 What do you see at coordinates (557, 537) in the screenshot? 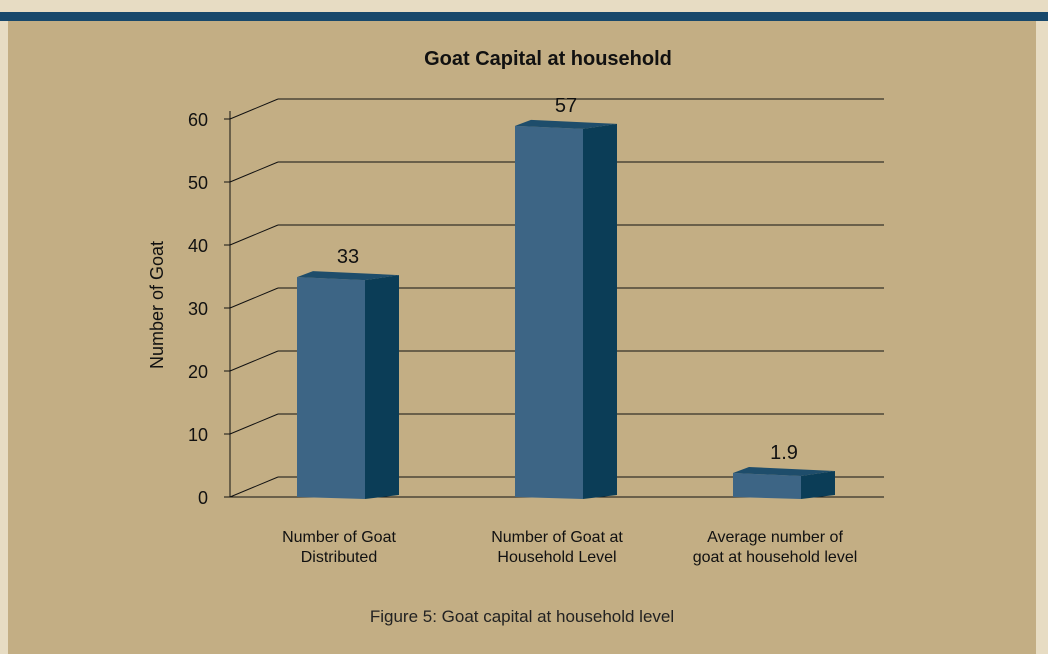
I see `x-tick-label-line: Number of Goat at` at bounding box center [557, 537].